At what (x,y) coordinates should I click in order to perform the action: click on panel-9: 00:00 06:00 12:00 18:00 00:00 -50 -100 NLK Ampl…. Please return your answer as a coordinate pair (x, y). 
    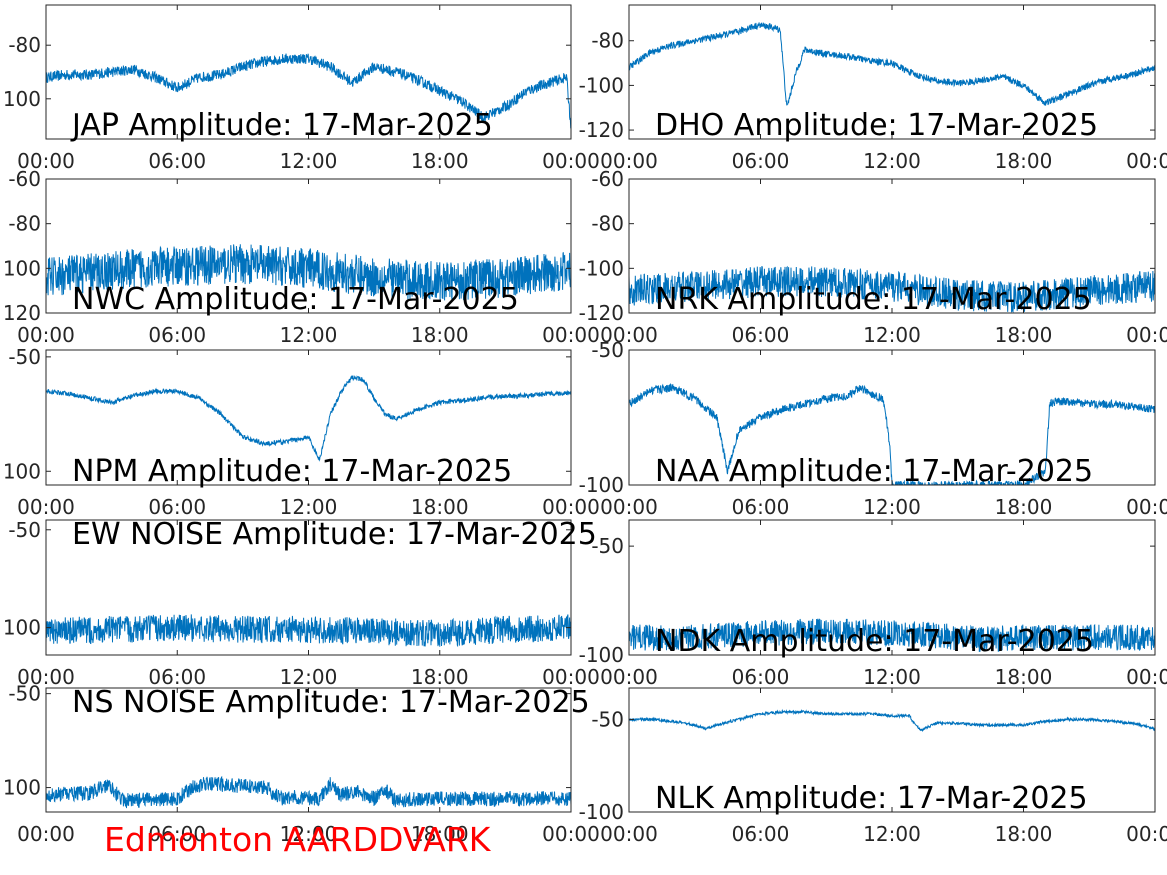
    Looking at the image, I should click on (873, 766).